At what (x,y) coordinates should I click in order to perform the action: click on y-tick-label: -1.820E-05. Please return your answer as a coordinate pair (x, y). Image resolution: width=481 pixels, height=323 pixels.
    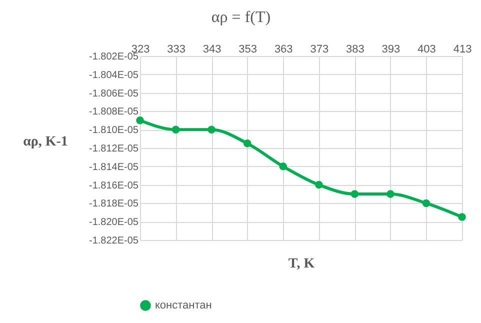
    Looking at the image, I should click on (114, 222).